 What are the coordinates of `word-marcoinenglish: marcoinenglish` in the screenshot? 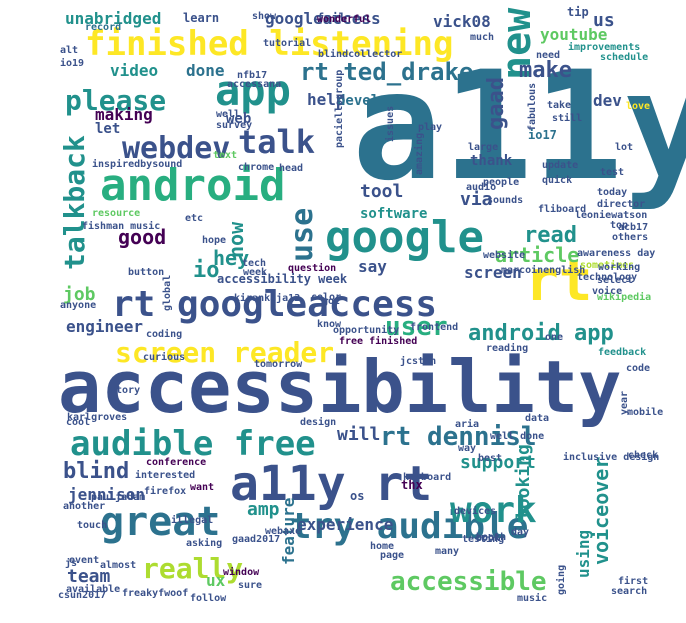 It's located at (543, 270).